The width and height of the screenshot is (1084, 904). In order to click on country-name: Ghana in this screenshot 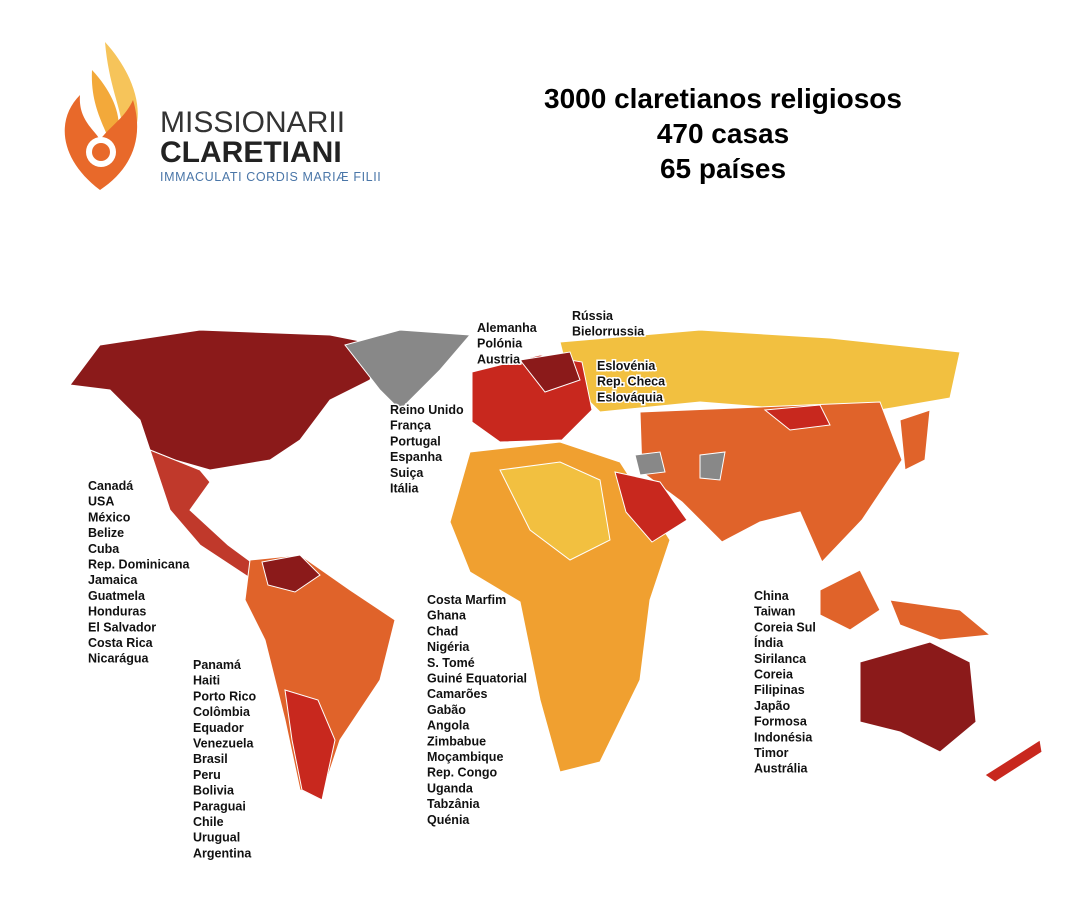, I will do `click(447, 616)`.